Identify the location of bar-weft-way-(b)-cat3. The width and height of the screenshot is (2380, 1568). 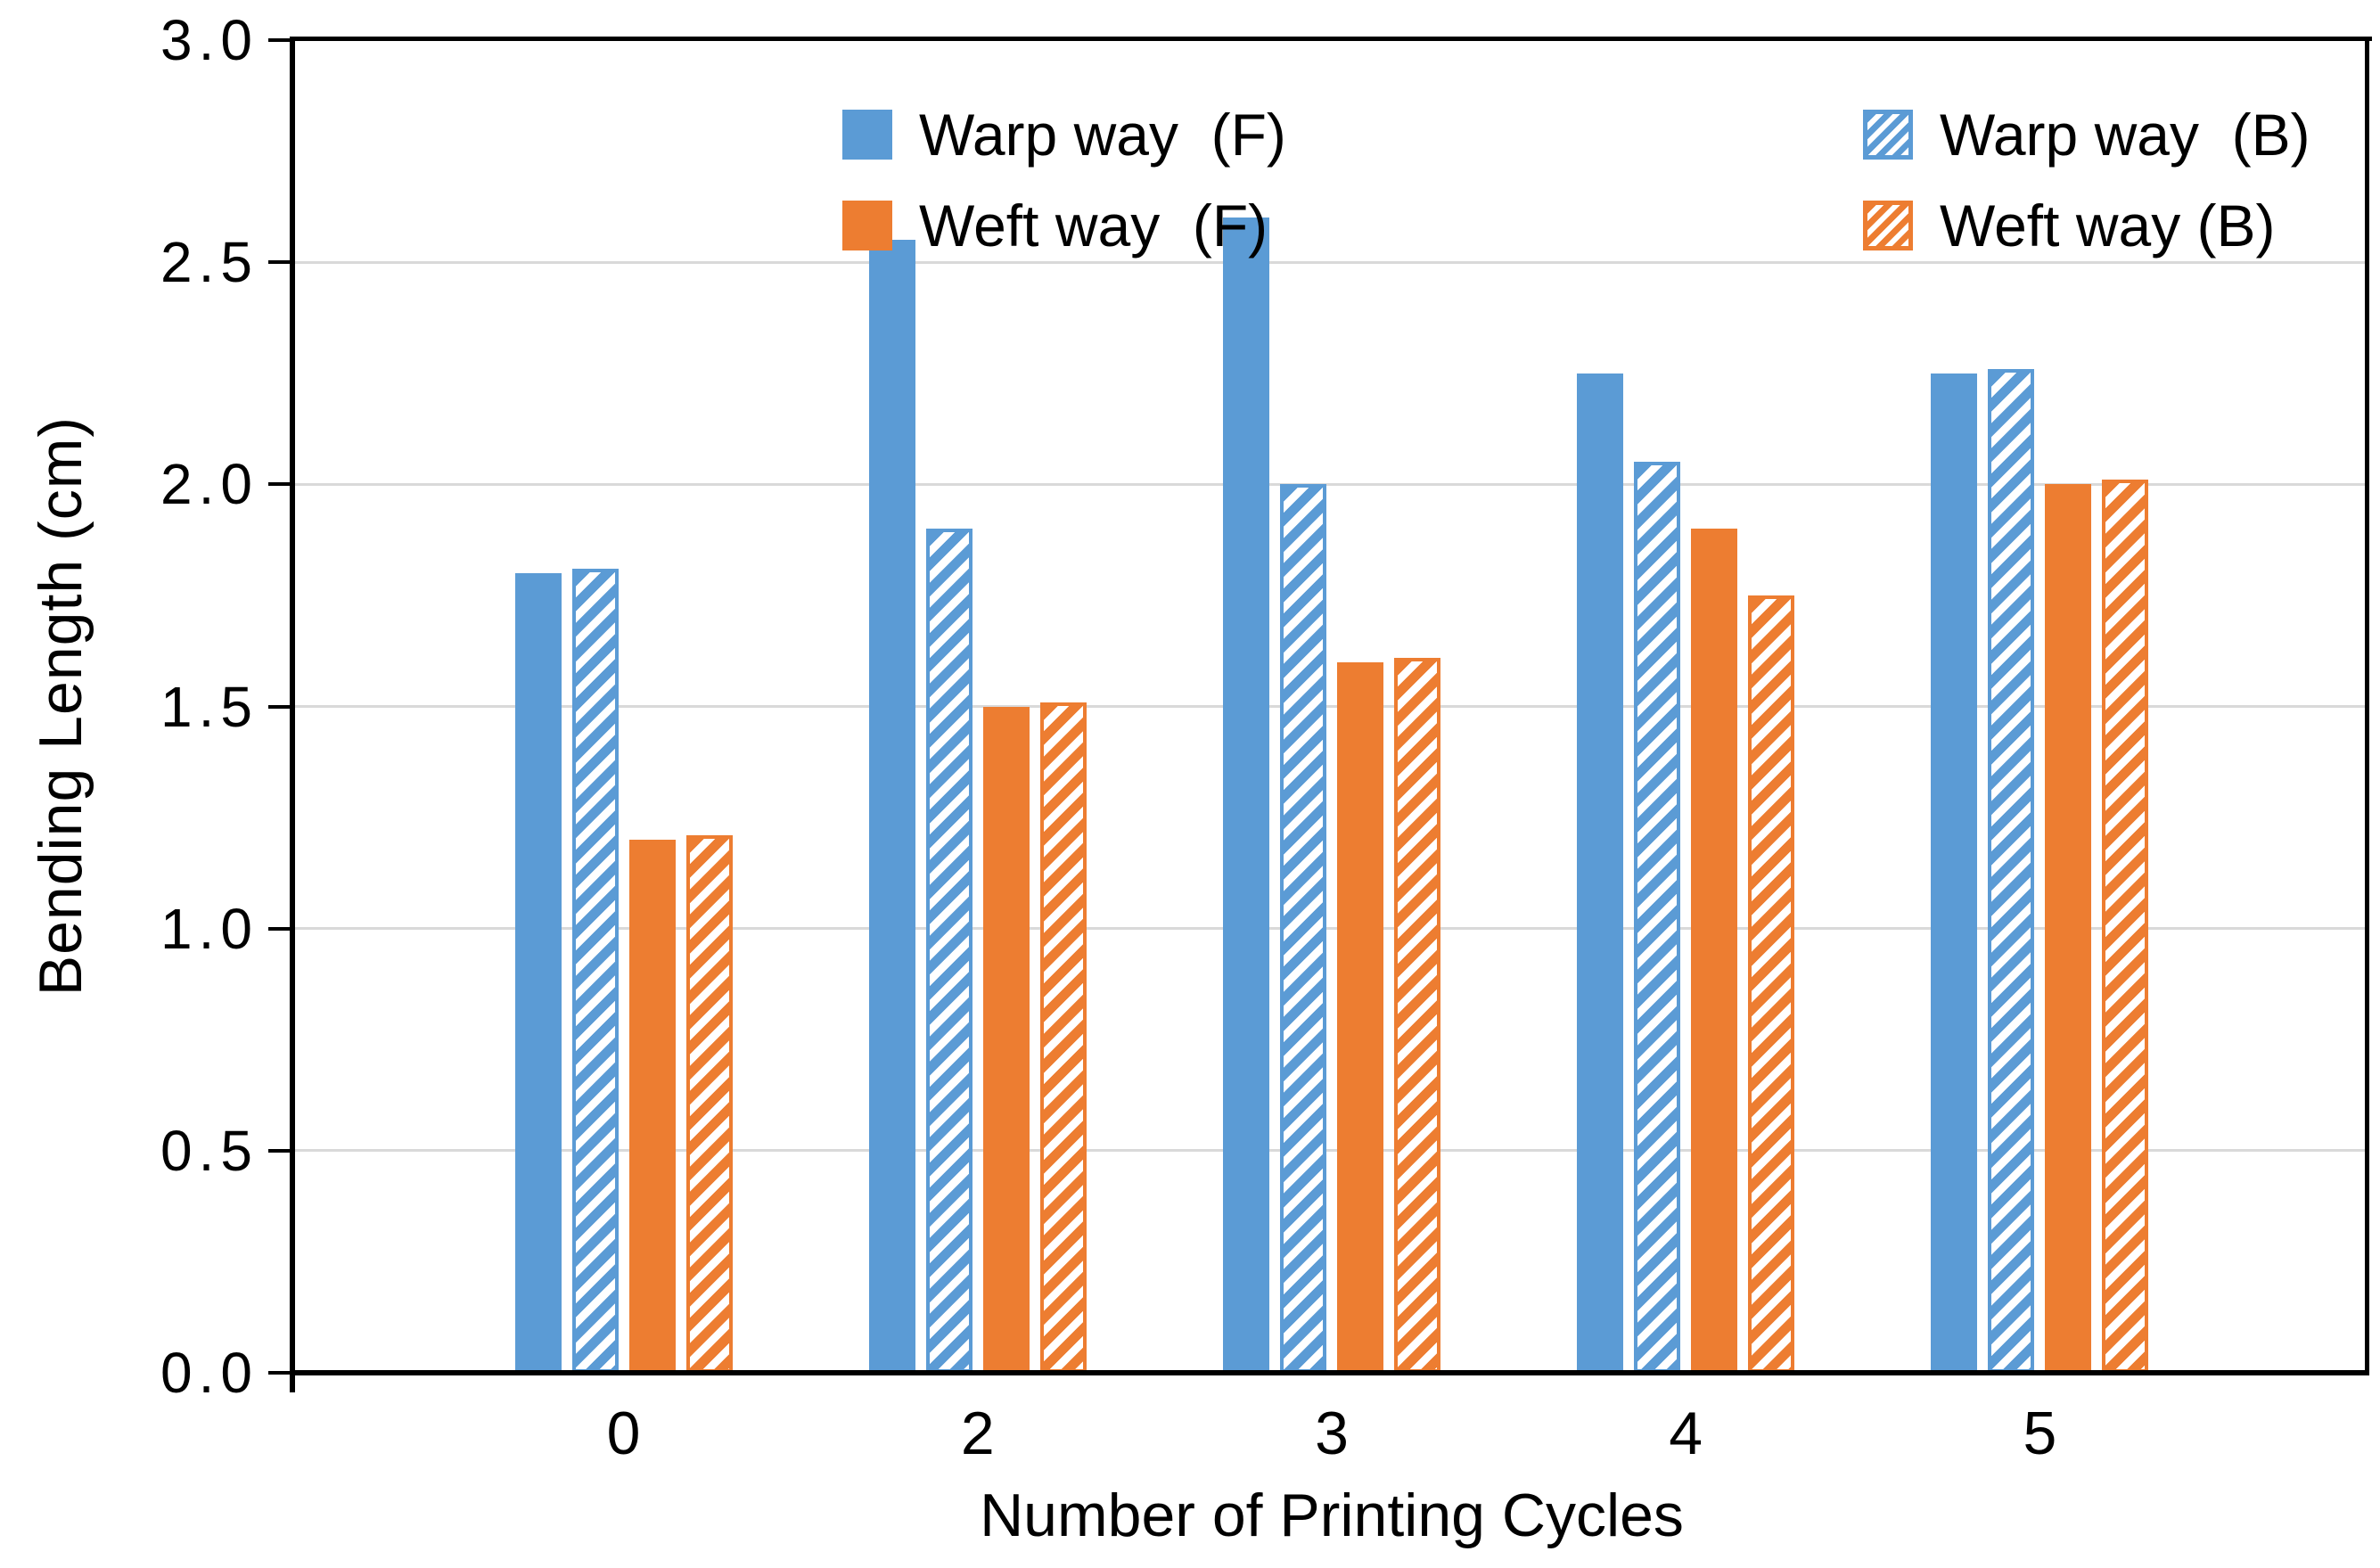
(1417, 1015).